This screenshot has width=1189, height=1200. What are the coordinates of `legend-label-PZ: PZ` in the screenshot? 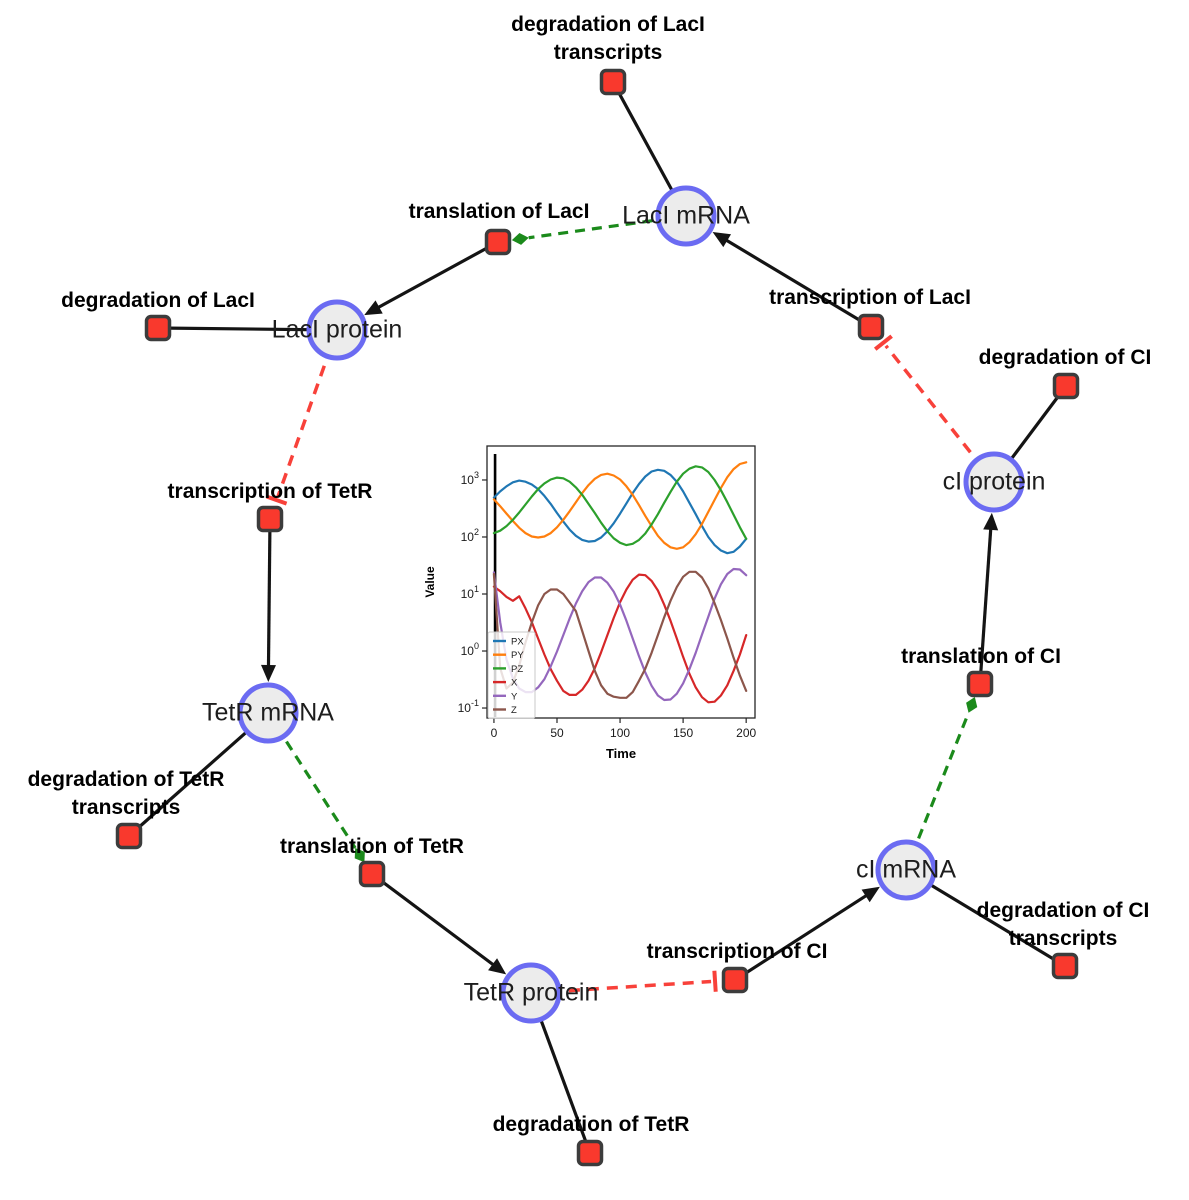 It's located at (517, 669).